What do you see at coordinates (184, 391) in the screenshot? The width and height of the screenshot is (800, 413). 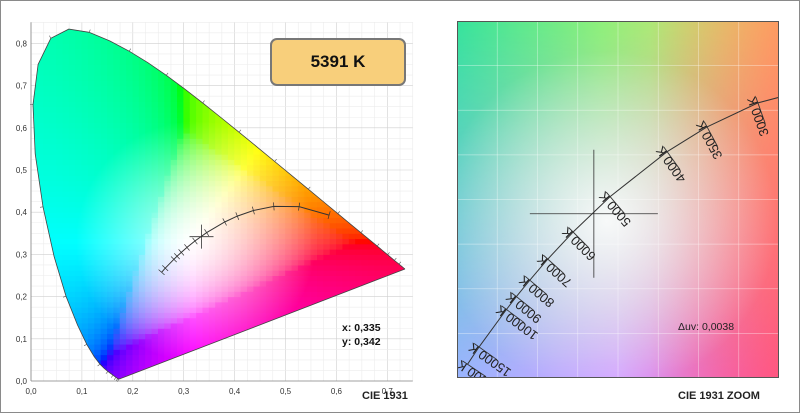 I see `x-tick-label: 0,3` at bounding box center [184, 391].